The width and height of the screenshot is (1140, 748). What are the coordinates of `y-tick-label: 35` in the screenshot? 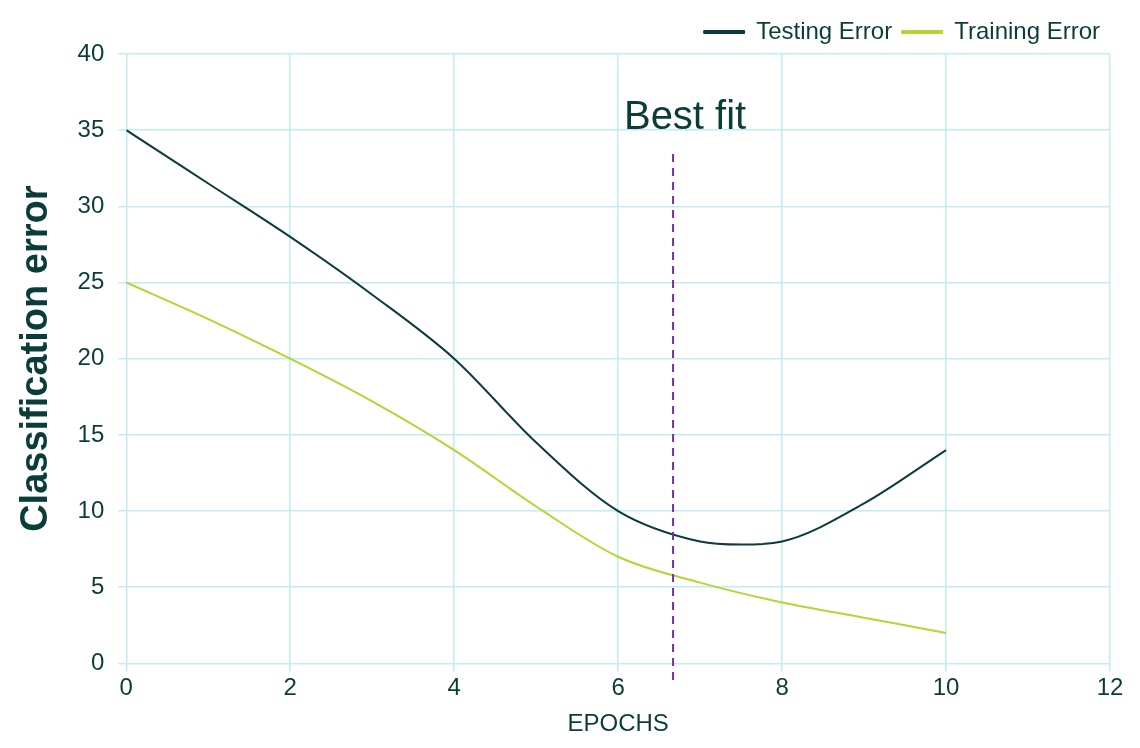 It's located at (91, 128).